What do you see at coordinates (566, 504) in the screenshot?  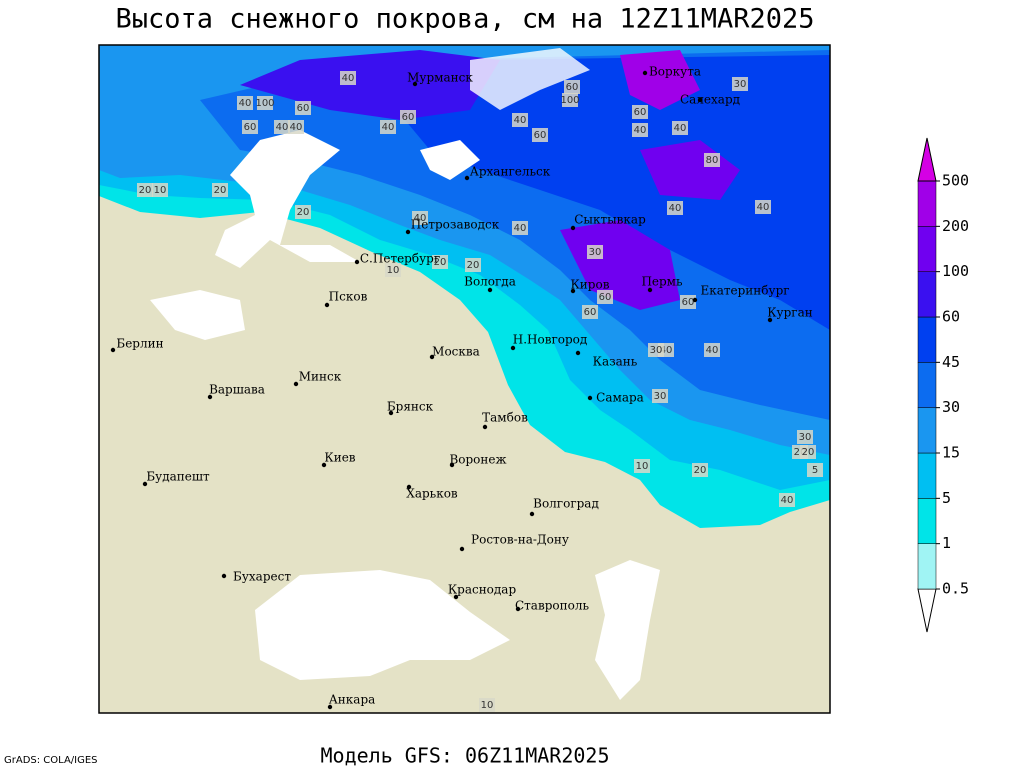 I see `city-label: Волгоград` at bounding box center [566, 504].